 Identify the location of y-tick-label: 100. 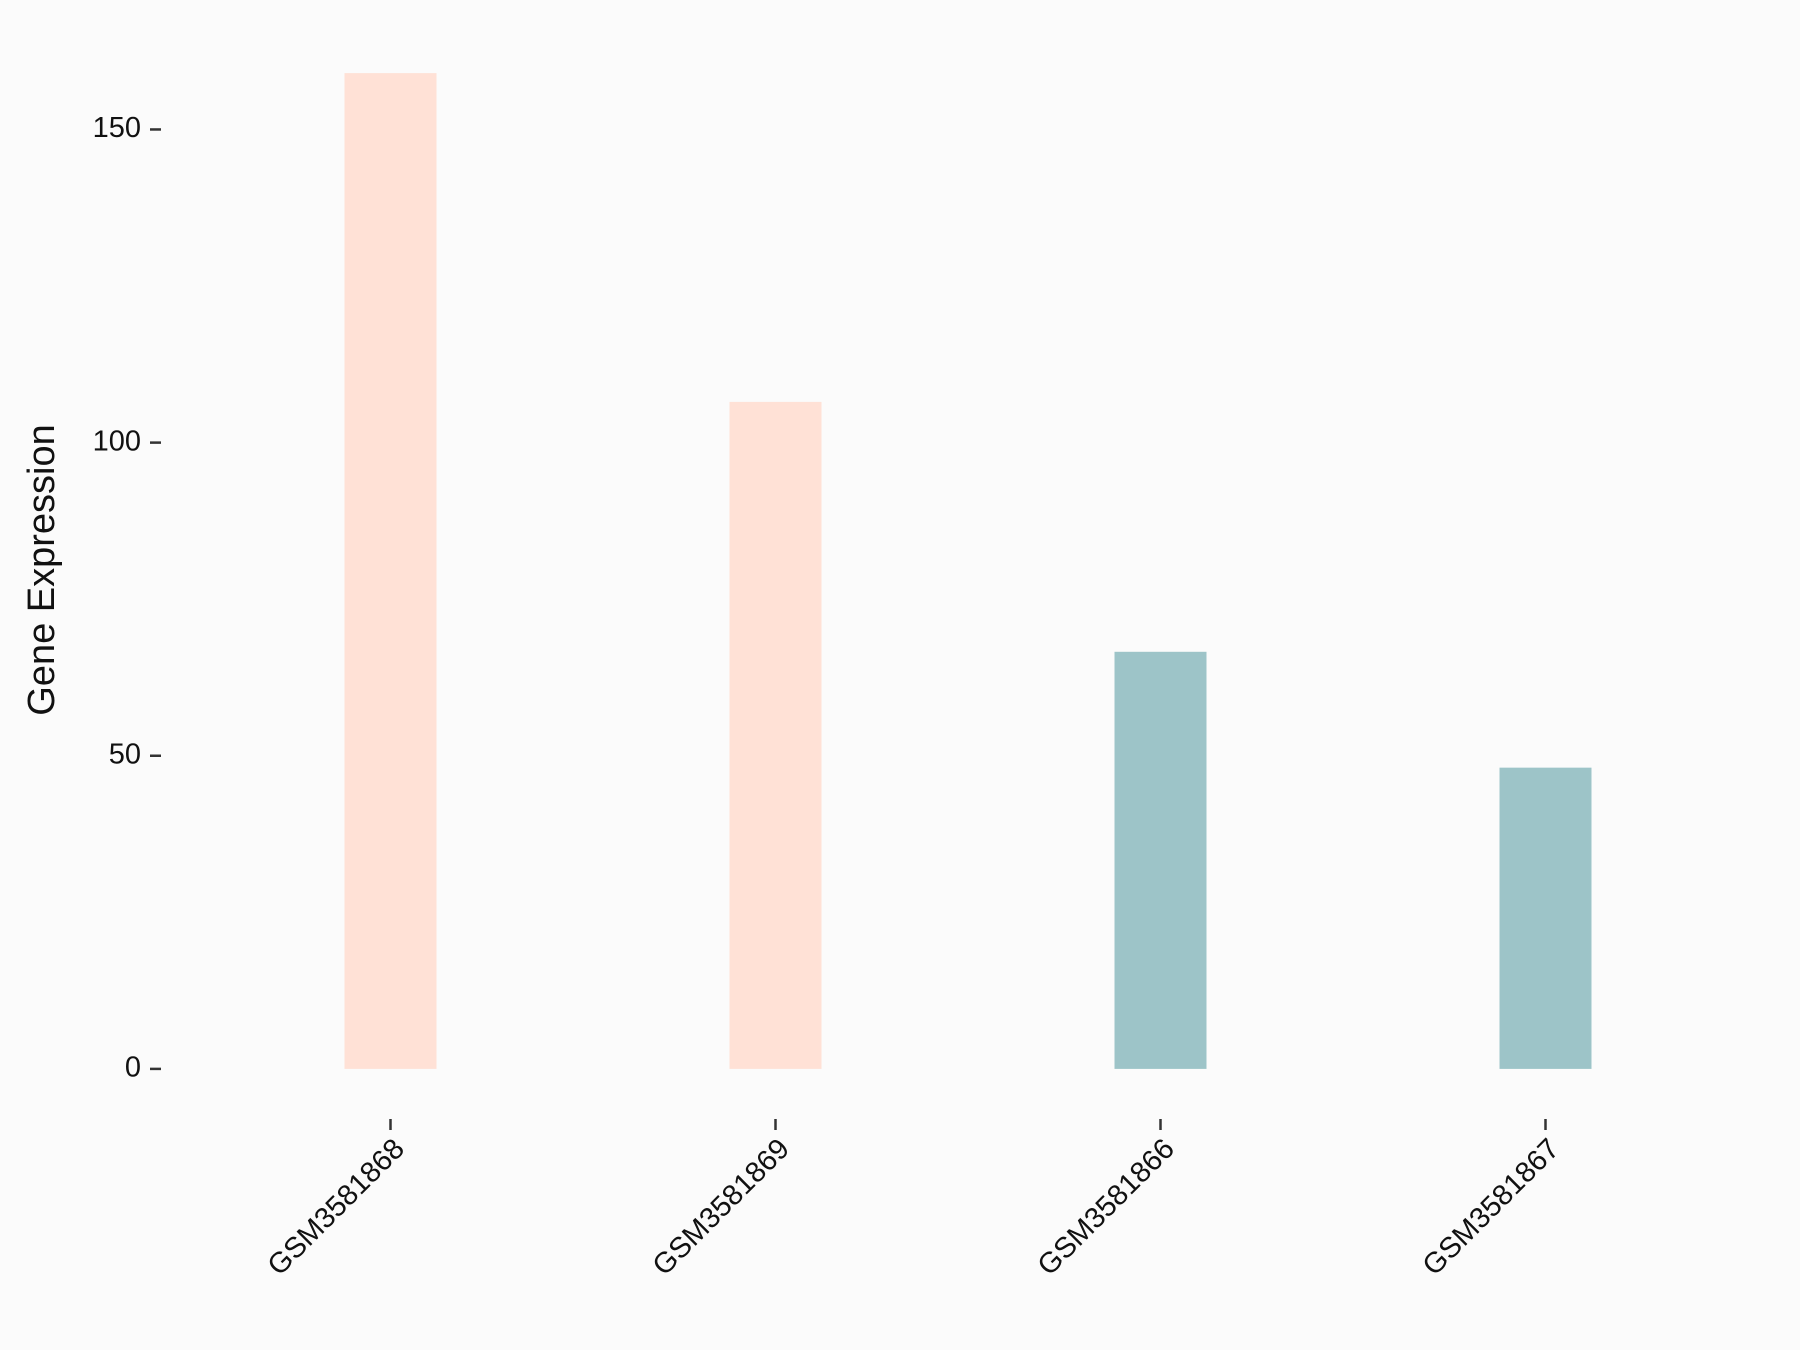
(117, 441).